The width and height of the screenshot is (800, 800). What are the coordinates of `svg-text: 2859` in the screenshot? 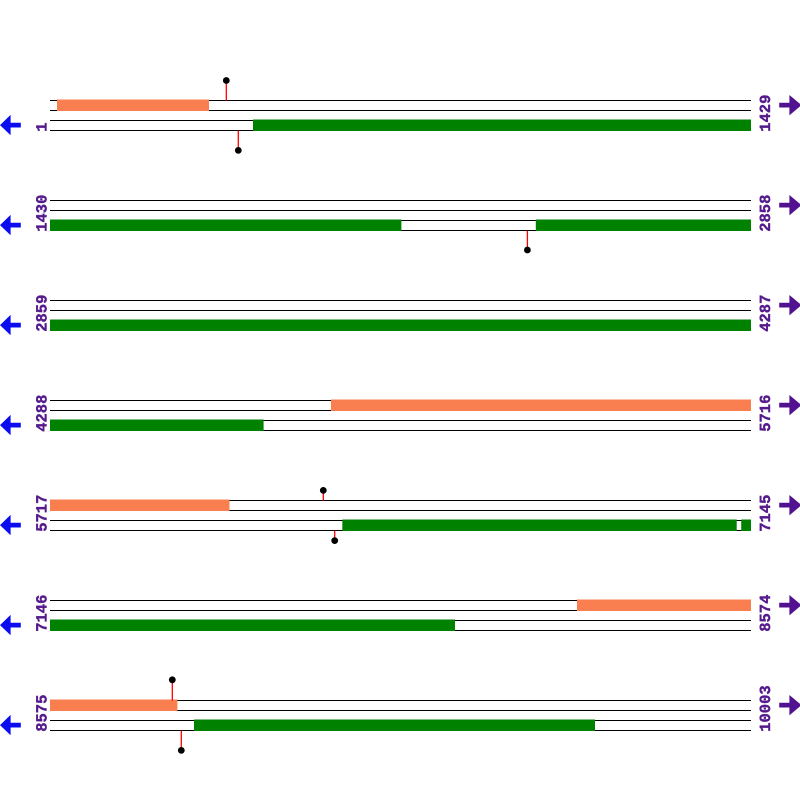 It's located at (42, 313).